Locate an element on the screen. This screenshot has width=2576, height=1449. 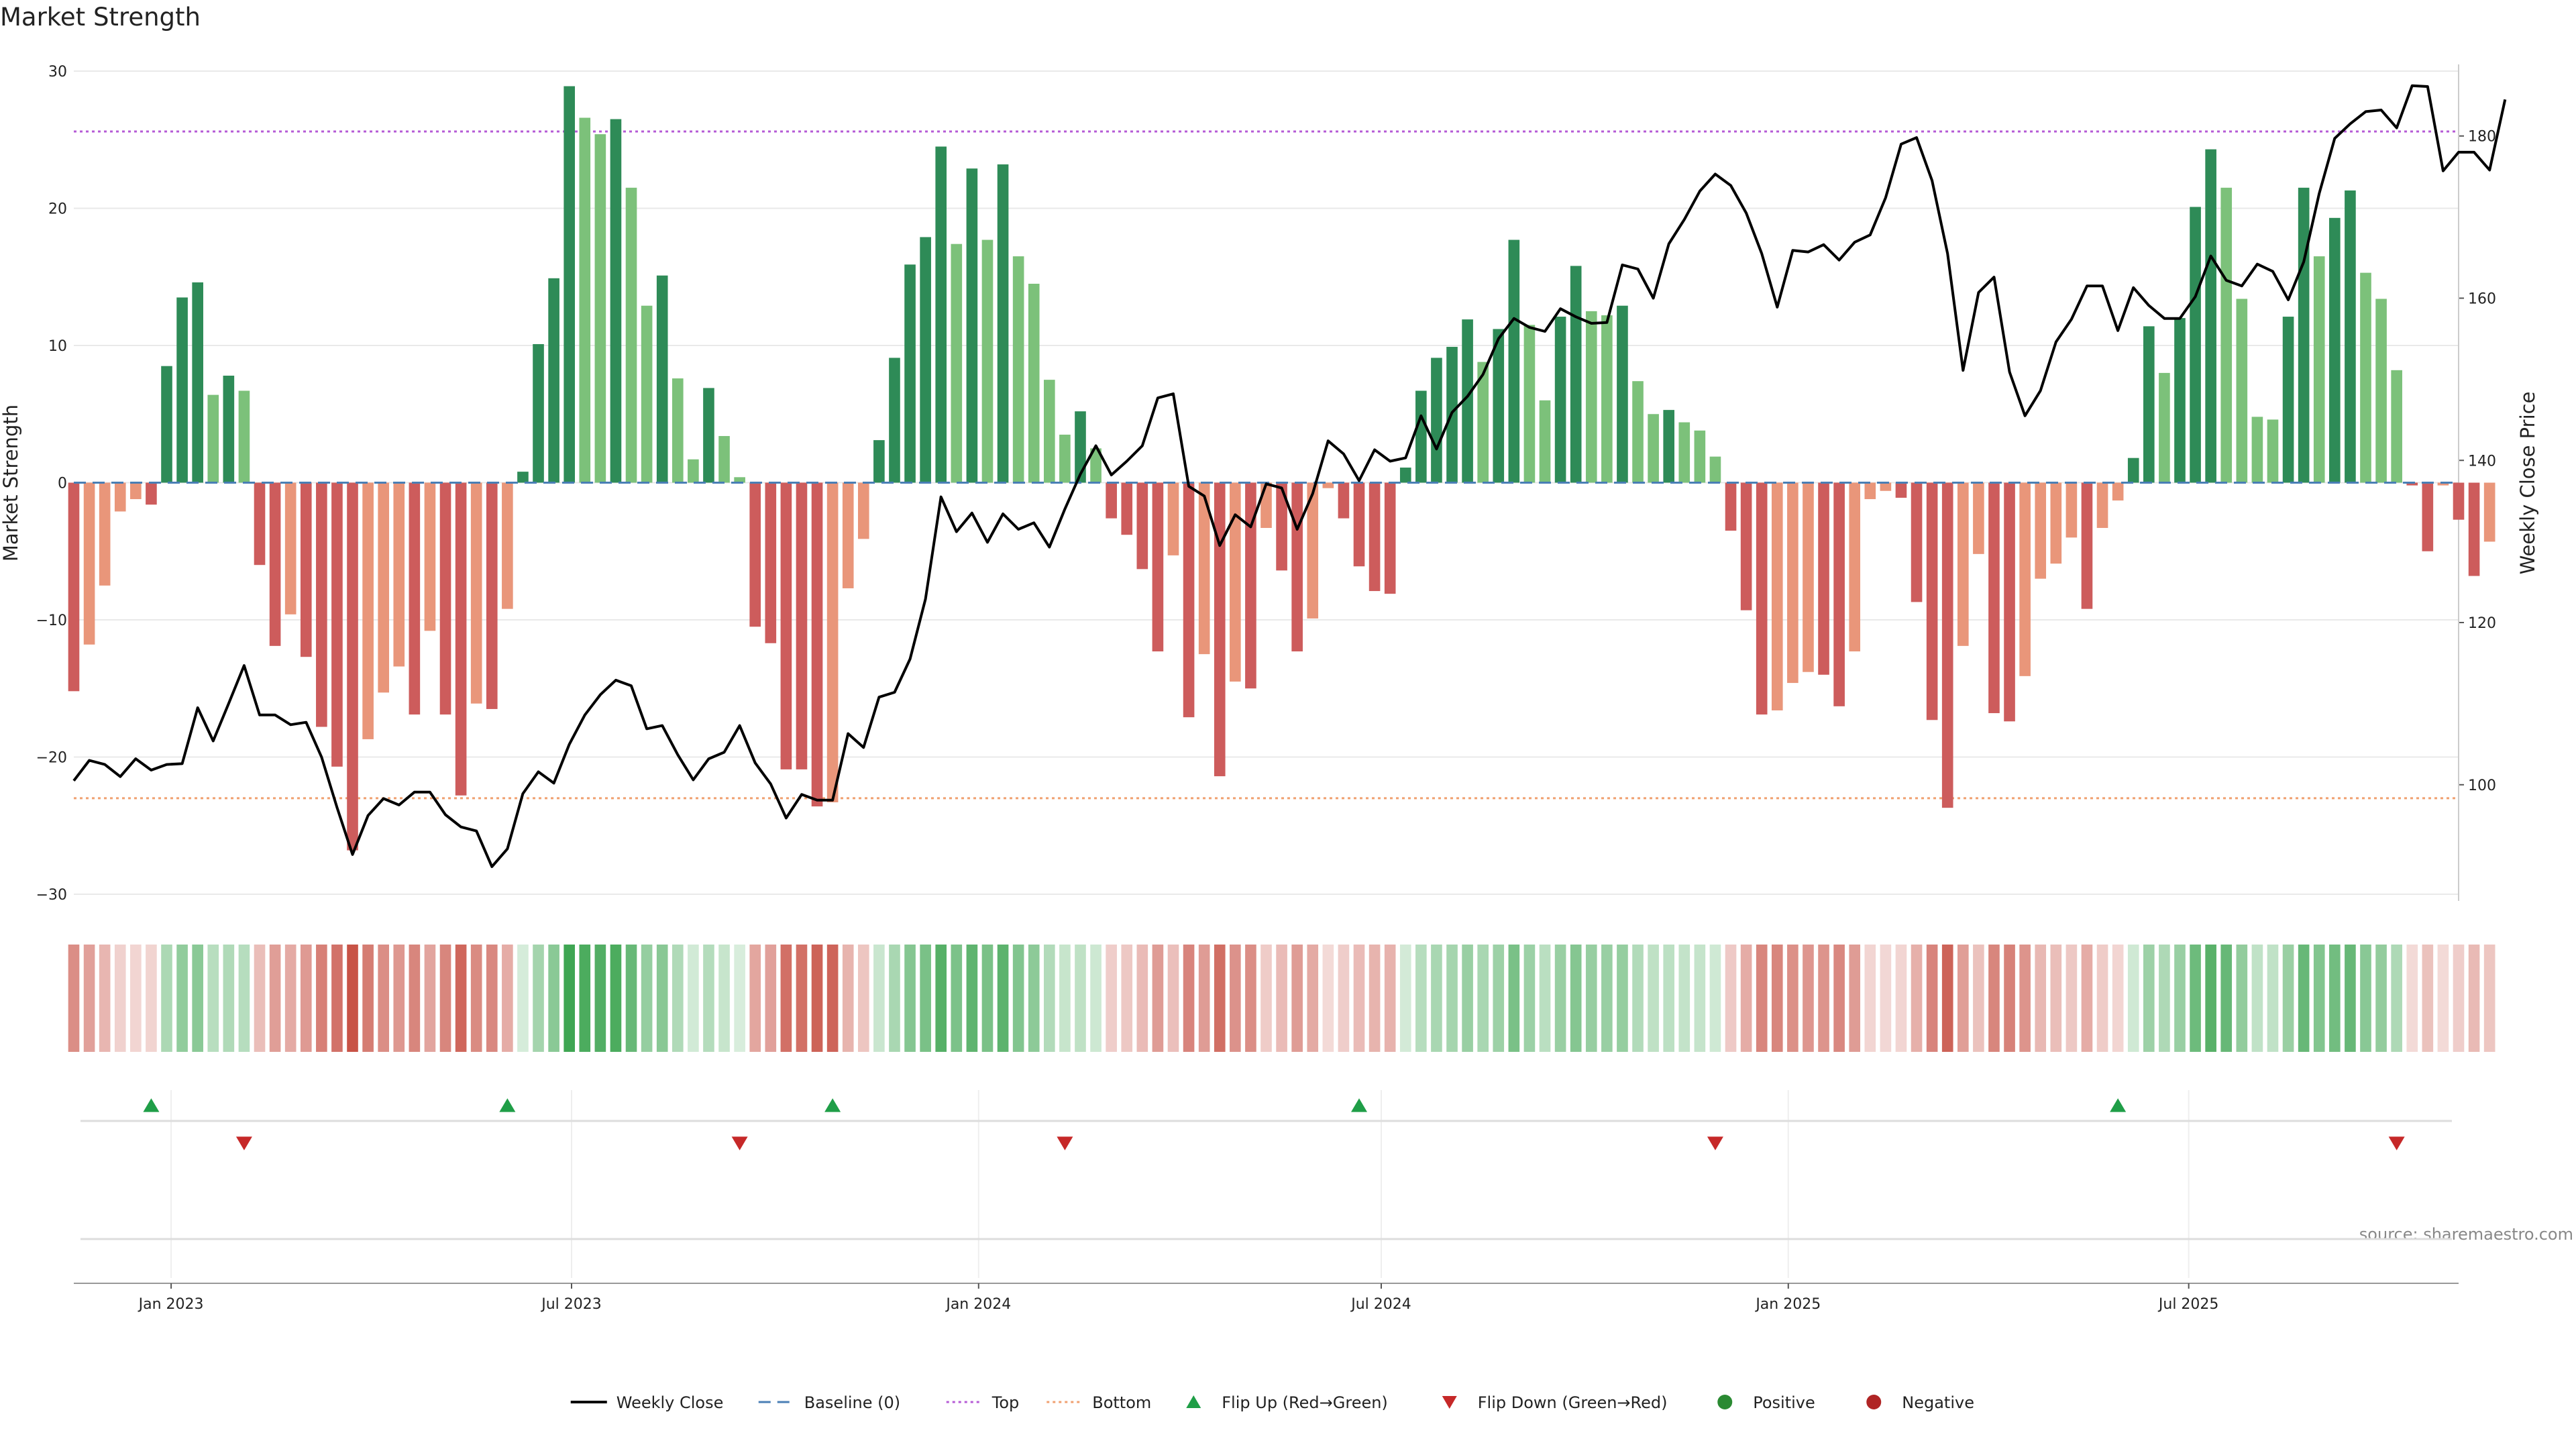
legend-item: Baseline (0) is located at coordinates (829, 1402).